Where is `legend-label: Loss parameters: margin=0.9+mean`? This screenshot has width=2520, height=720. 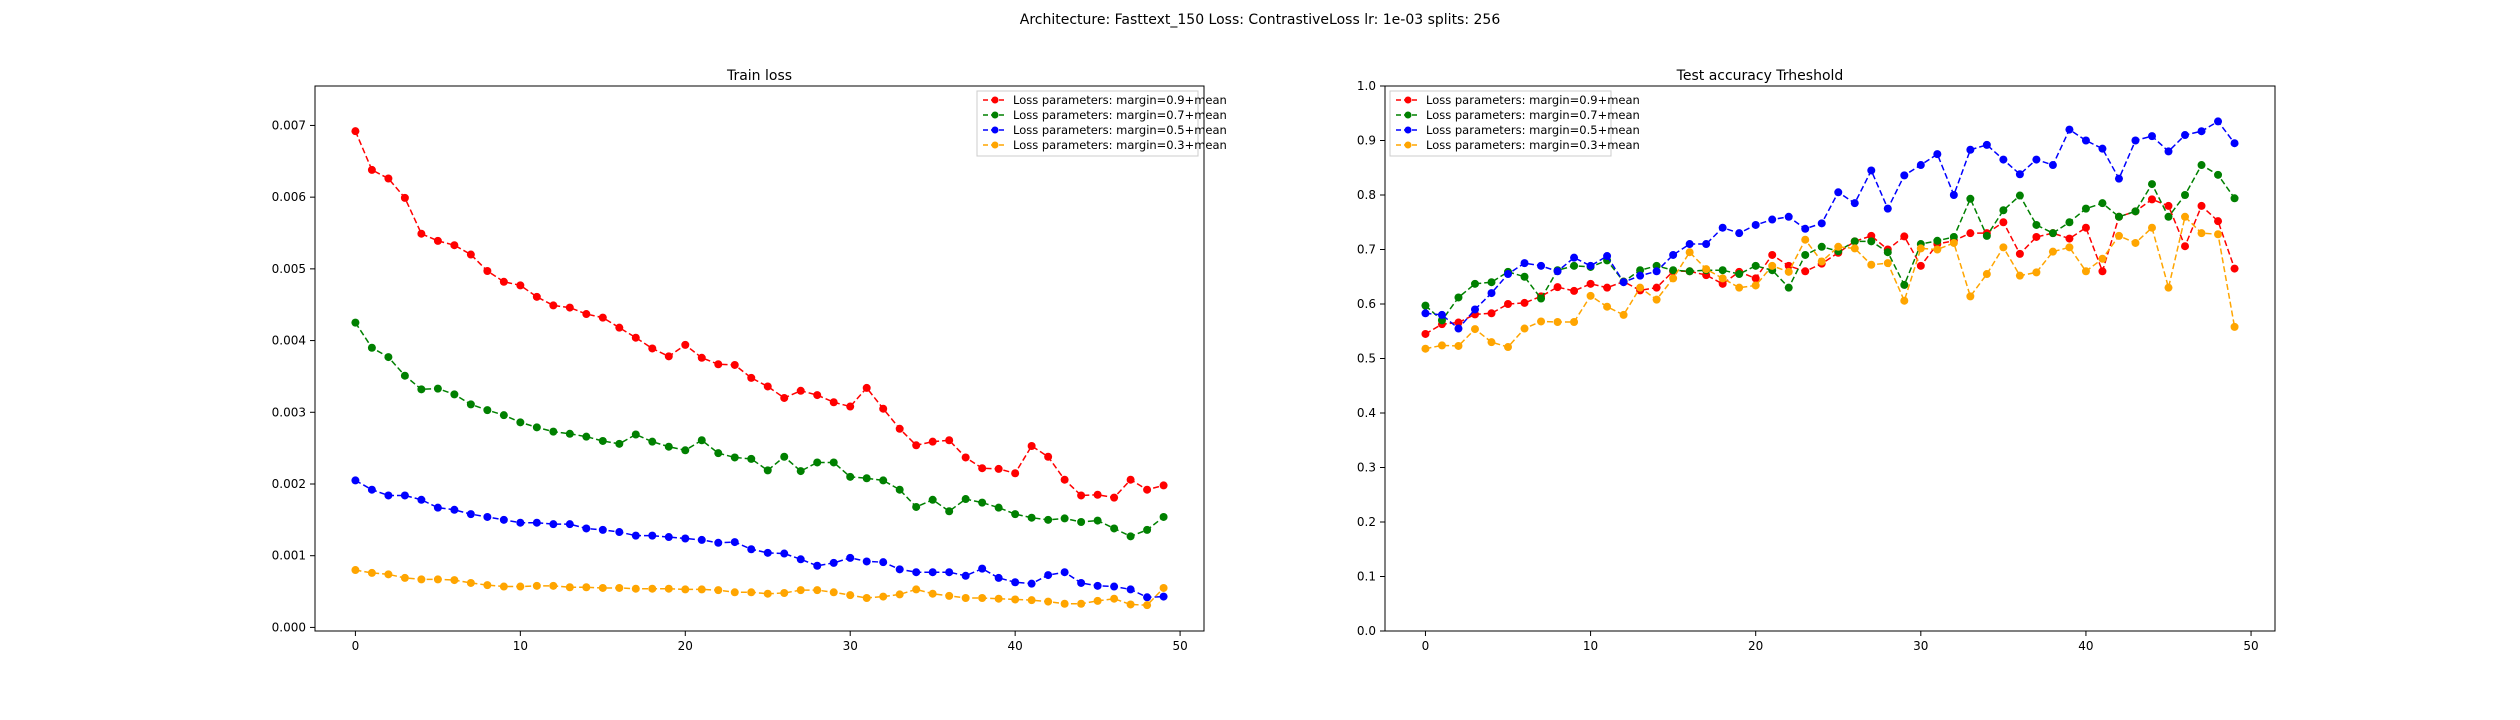 legend-label: Loss parameters: margin=0.9+mean is located at coordinates (1120, 100).